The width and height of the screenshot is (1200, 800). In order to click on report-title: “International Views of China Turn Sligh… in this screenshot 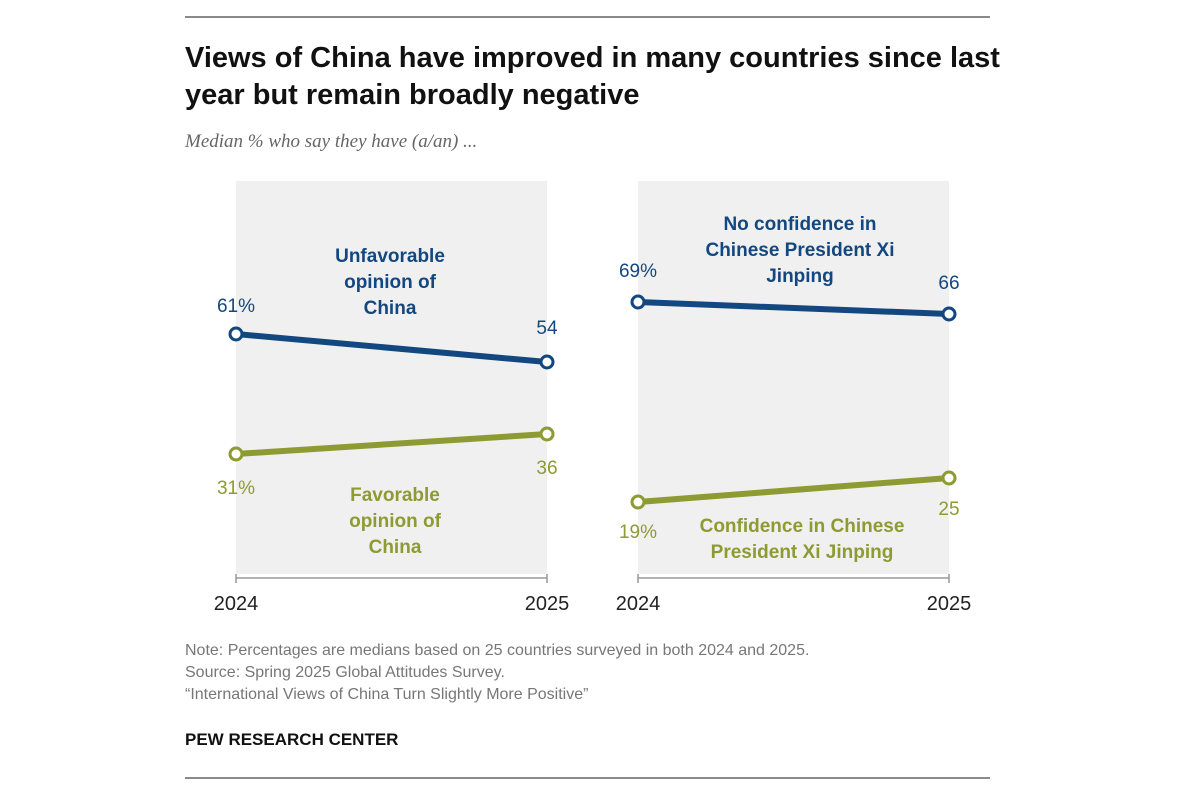, I will do `click(387, 694)`.